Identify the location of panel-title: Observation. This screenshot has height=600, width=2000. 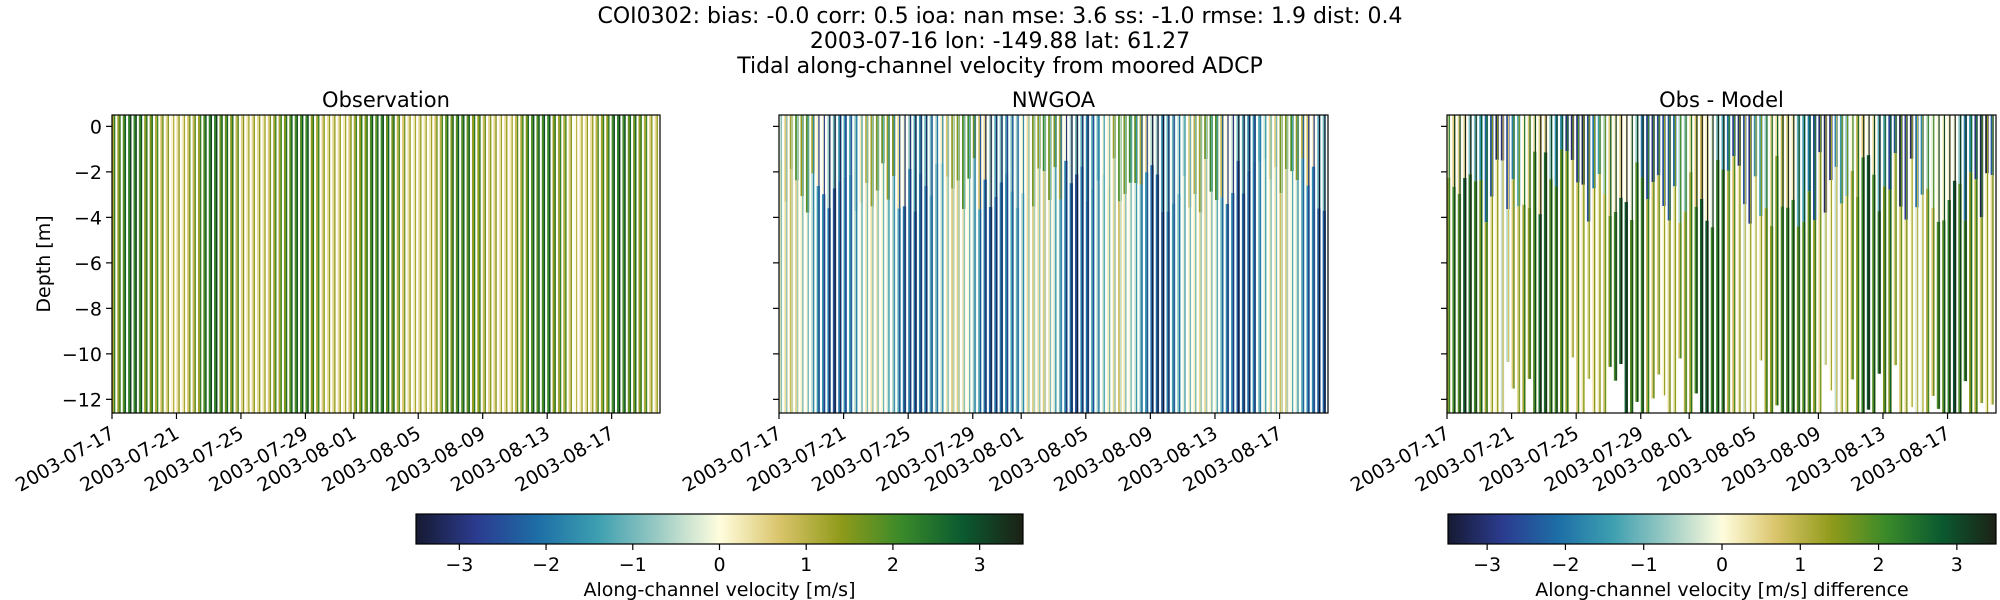
(386, 100).